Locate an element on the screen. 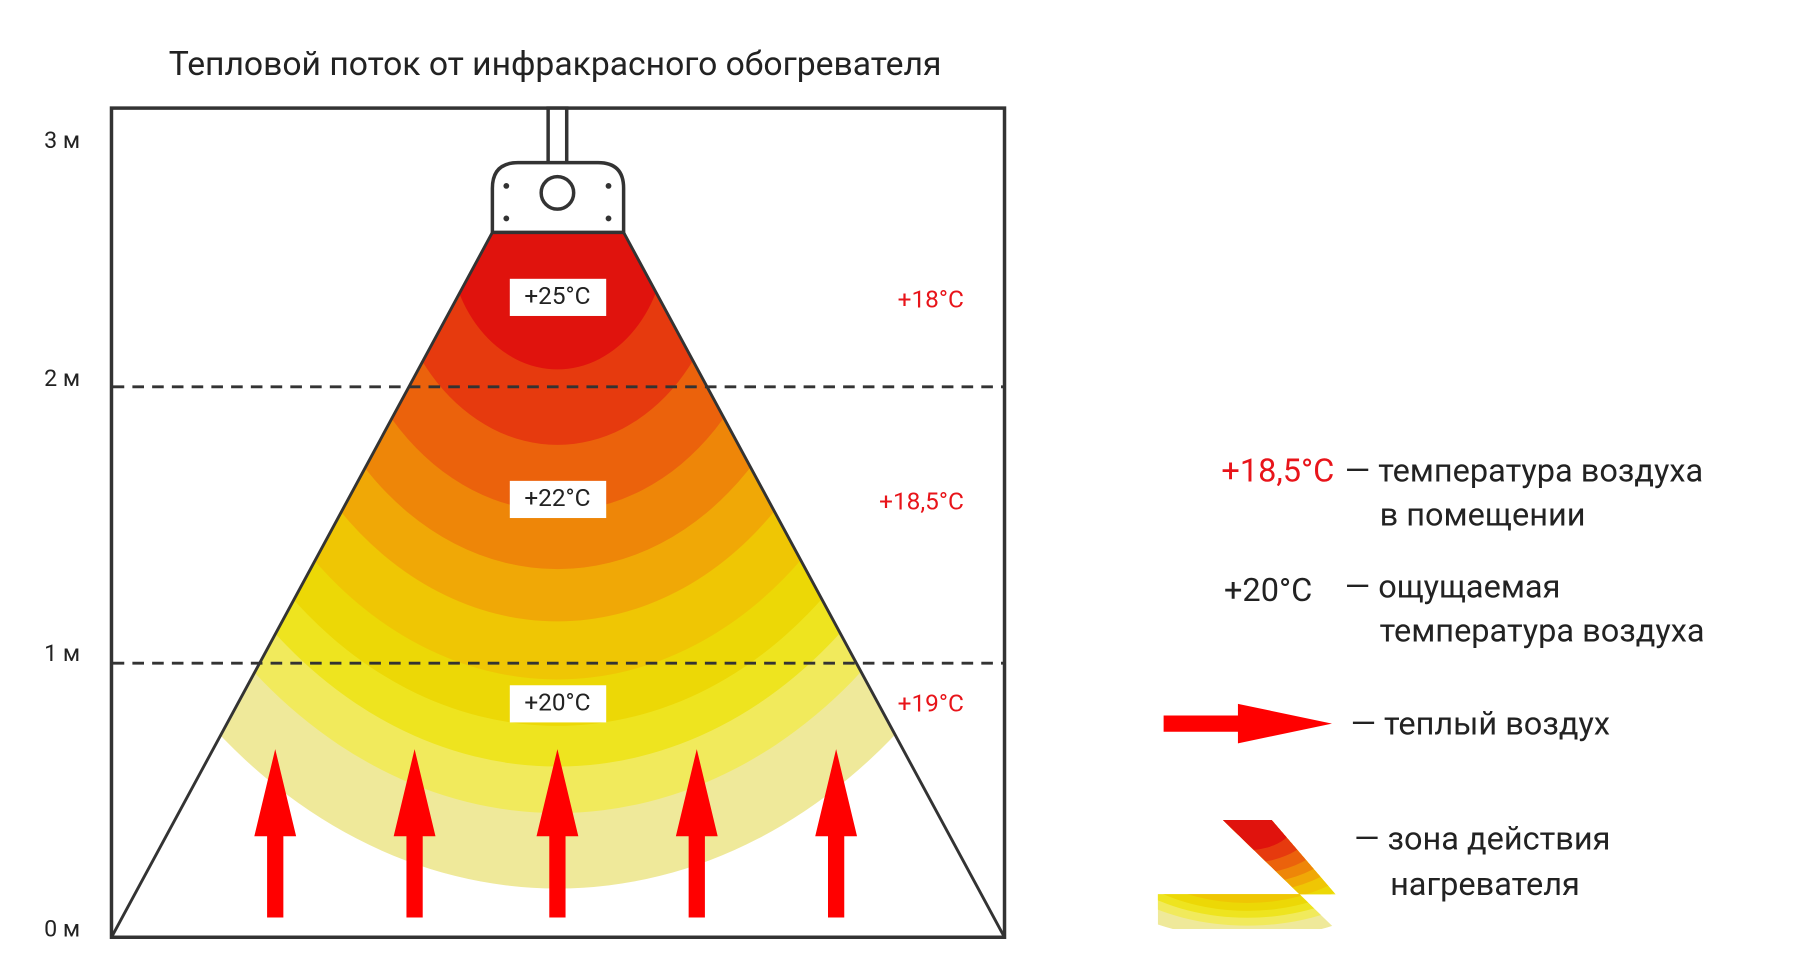  legend-felt-sample: +20°C is located at coordinates (1268, 590).